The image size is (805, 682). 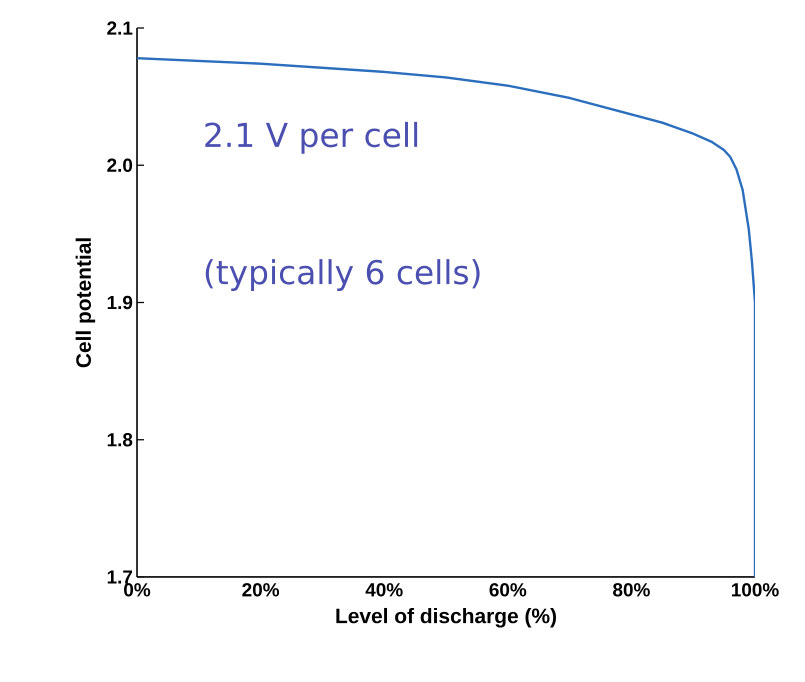 I want to click on annotation: 2.1 V per cell, so click(x=311, y=138).